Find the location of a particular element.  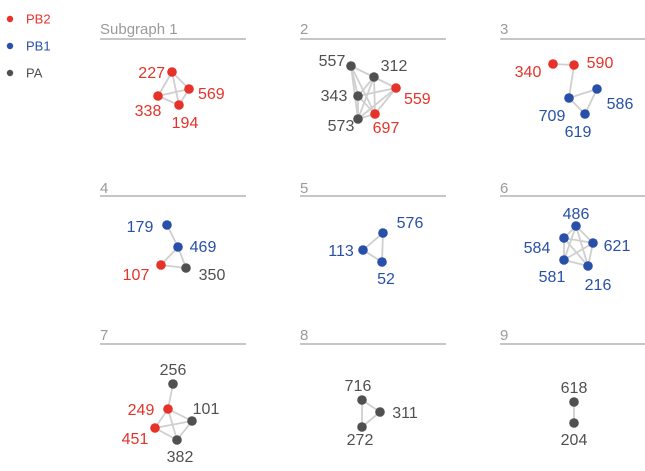

node-label-619: 619 is located at coordinates (578, 132).